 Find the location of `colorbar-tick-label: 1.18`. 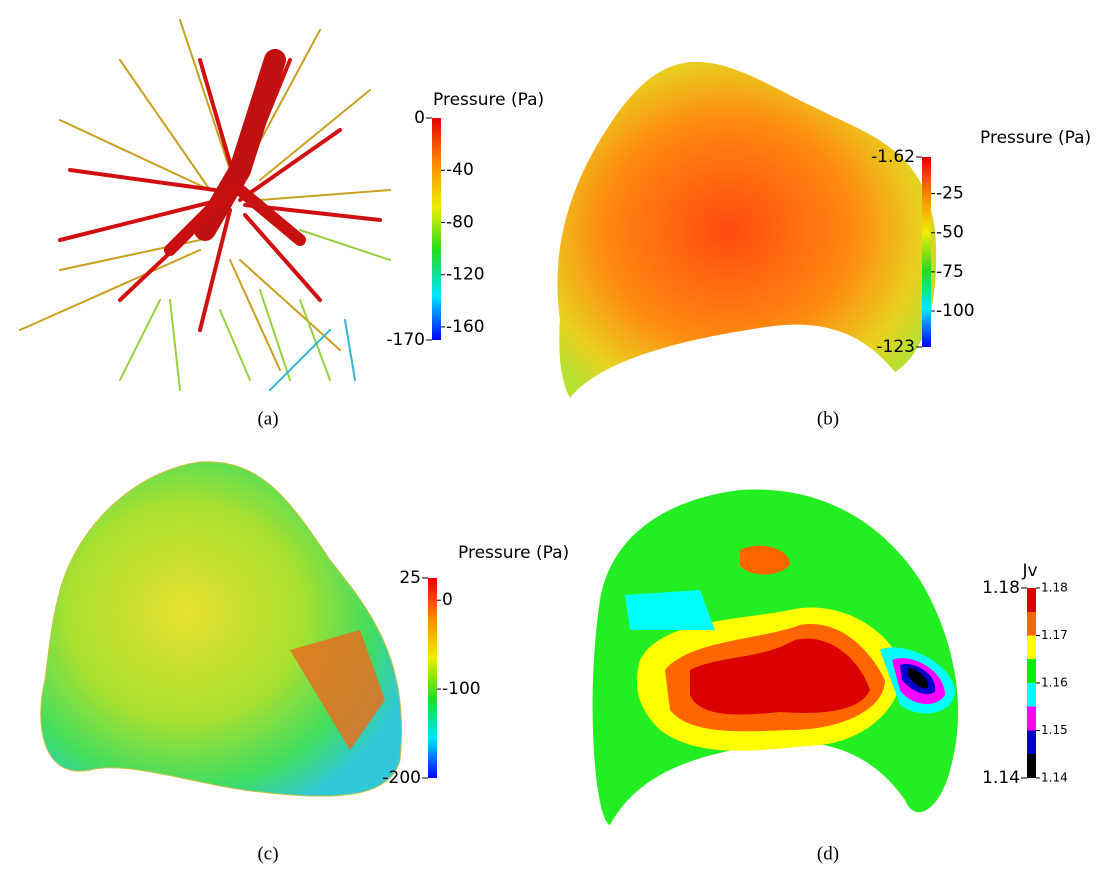

colorbar-tick-label: 1.18 is located at coordinates (1054, 588).